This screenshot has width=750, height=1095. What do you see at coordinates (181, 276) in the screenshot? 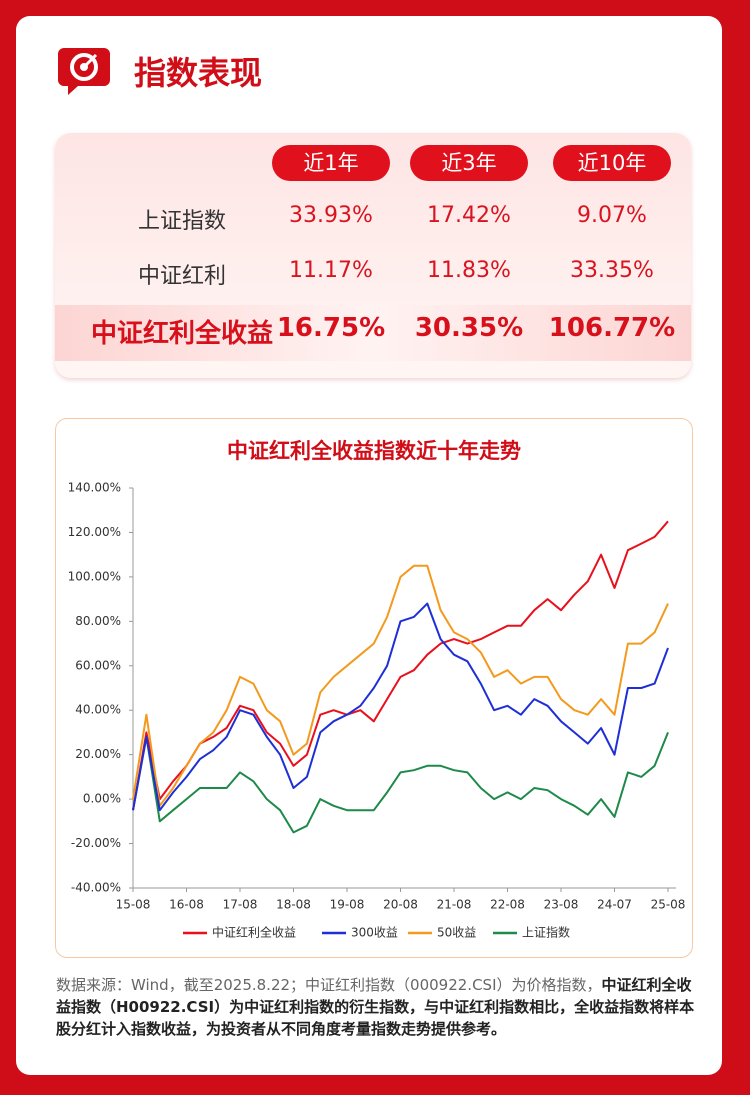
I see `row-label: 中证红利` at bounding box center [181, 276].